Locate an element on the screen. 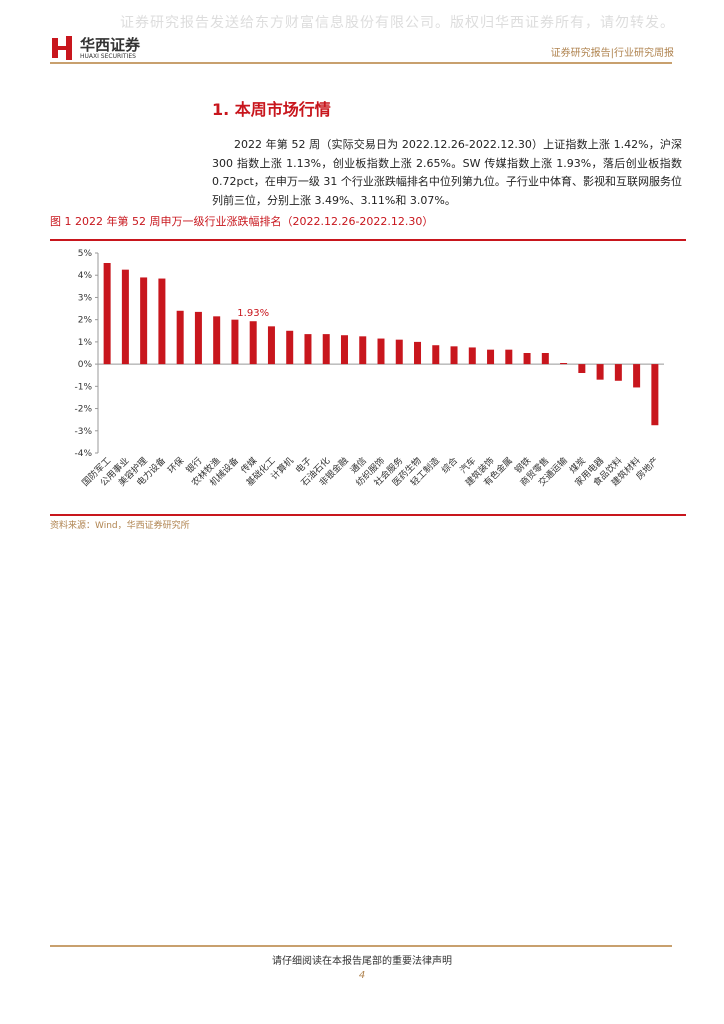 The image size is (724, 1024). caption-rule is located at coordinates (368, 240).